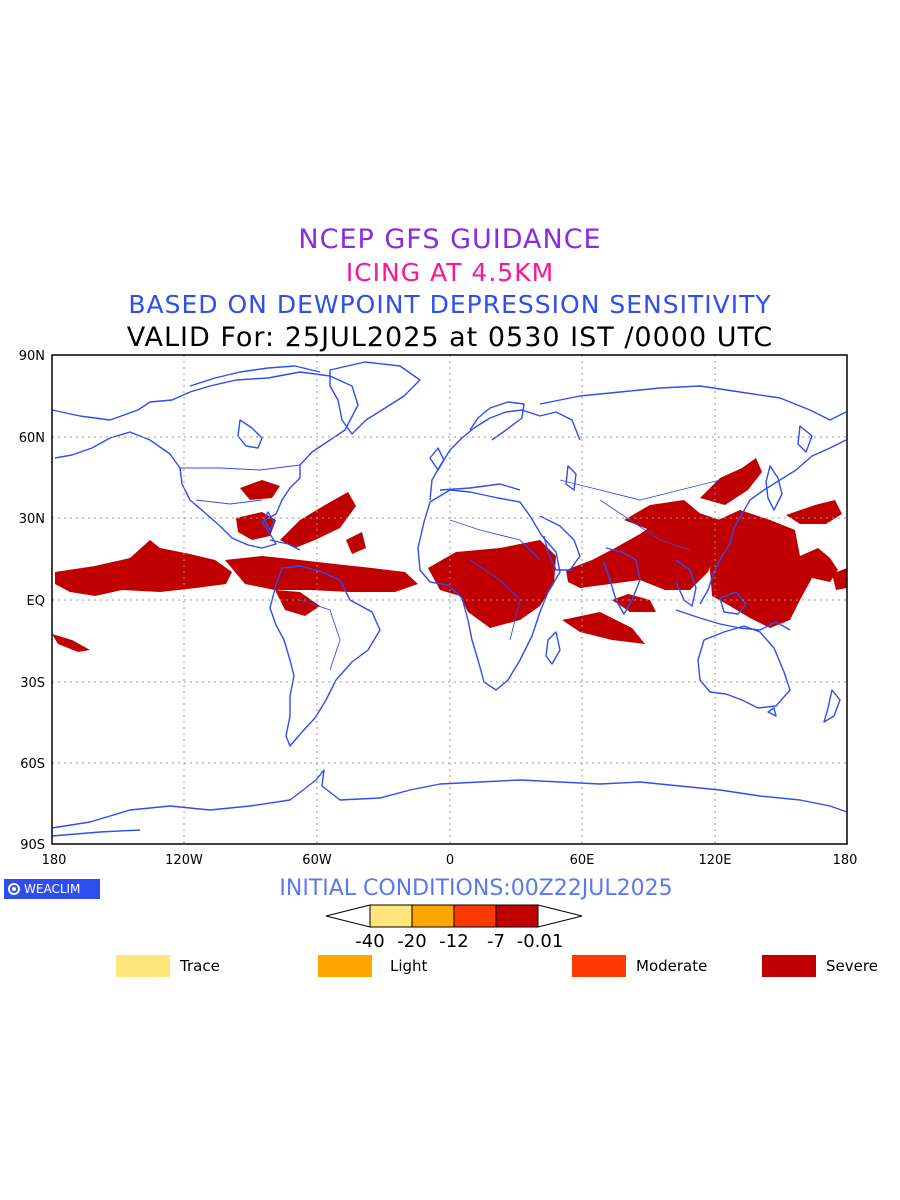 This screenshot has width=900, height=1200. What do you see at coordinates (250, 434) in the screenshot?
I see `coast-hudson-bay` at bounding box center [250, 434].